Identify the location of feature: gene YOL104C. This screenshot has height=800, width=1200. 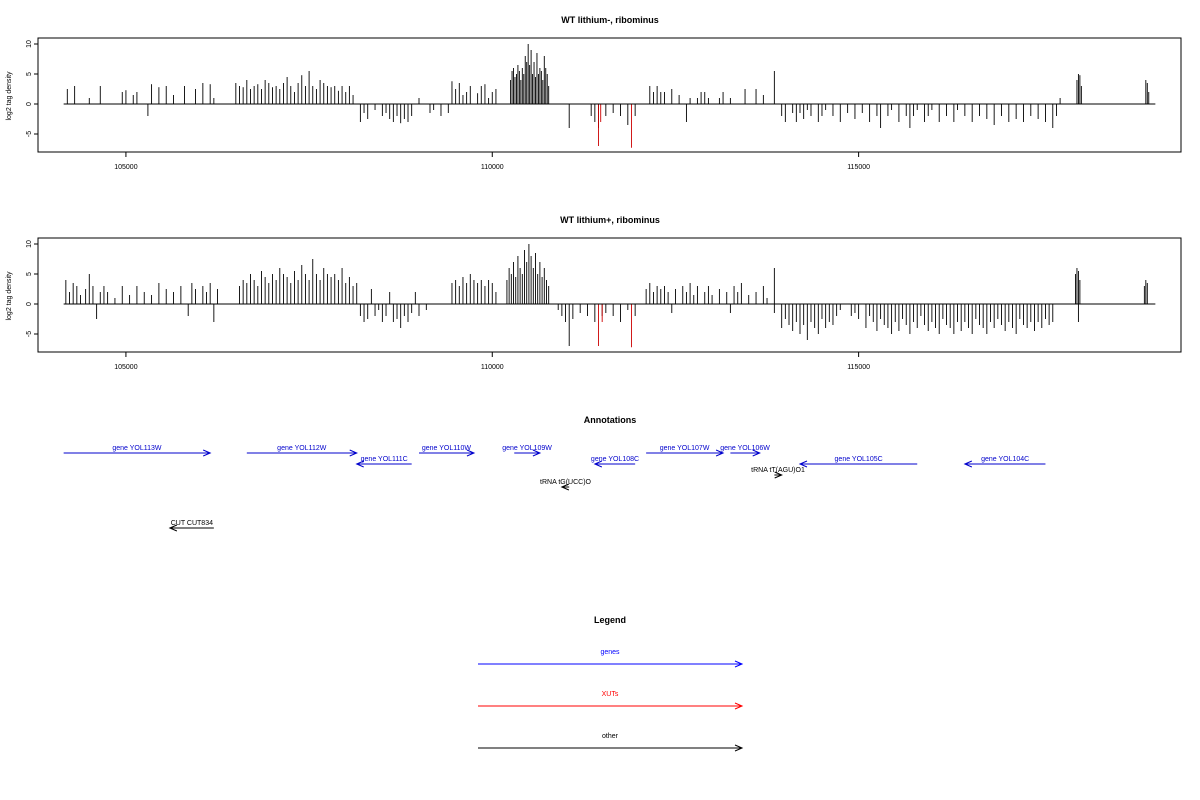
(1004, 462).